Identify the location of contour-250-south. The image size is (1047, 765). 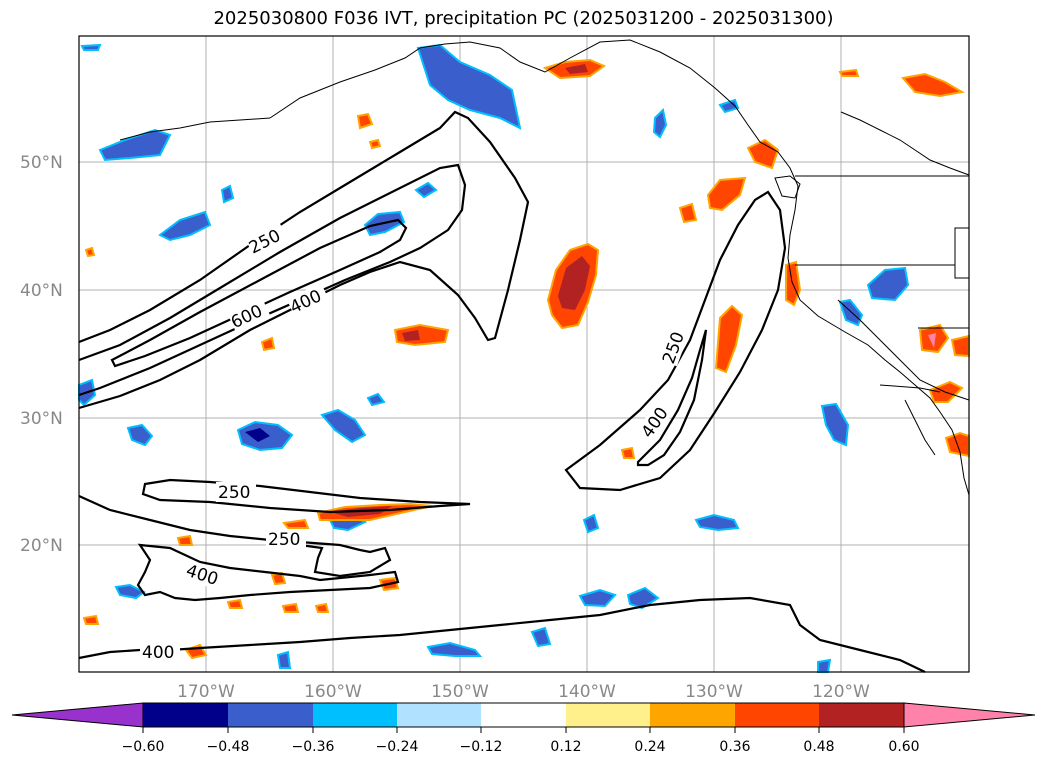
(235, 536).